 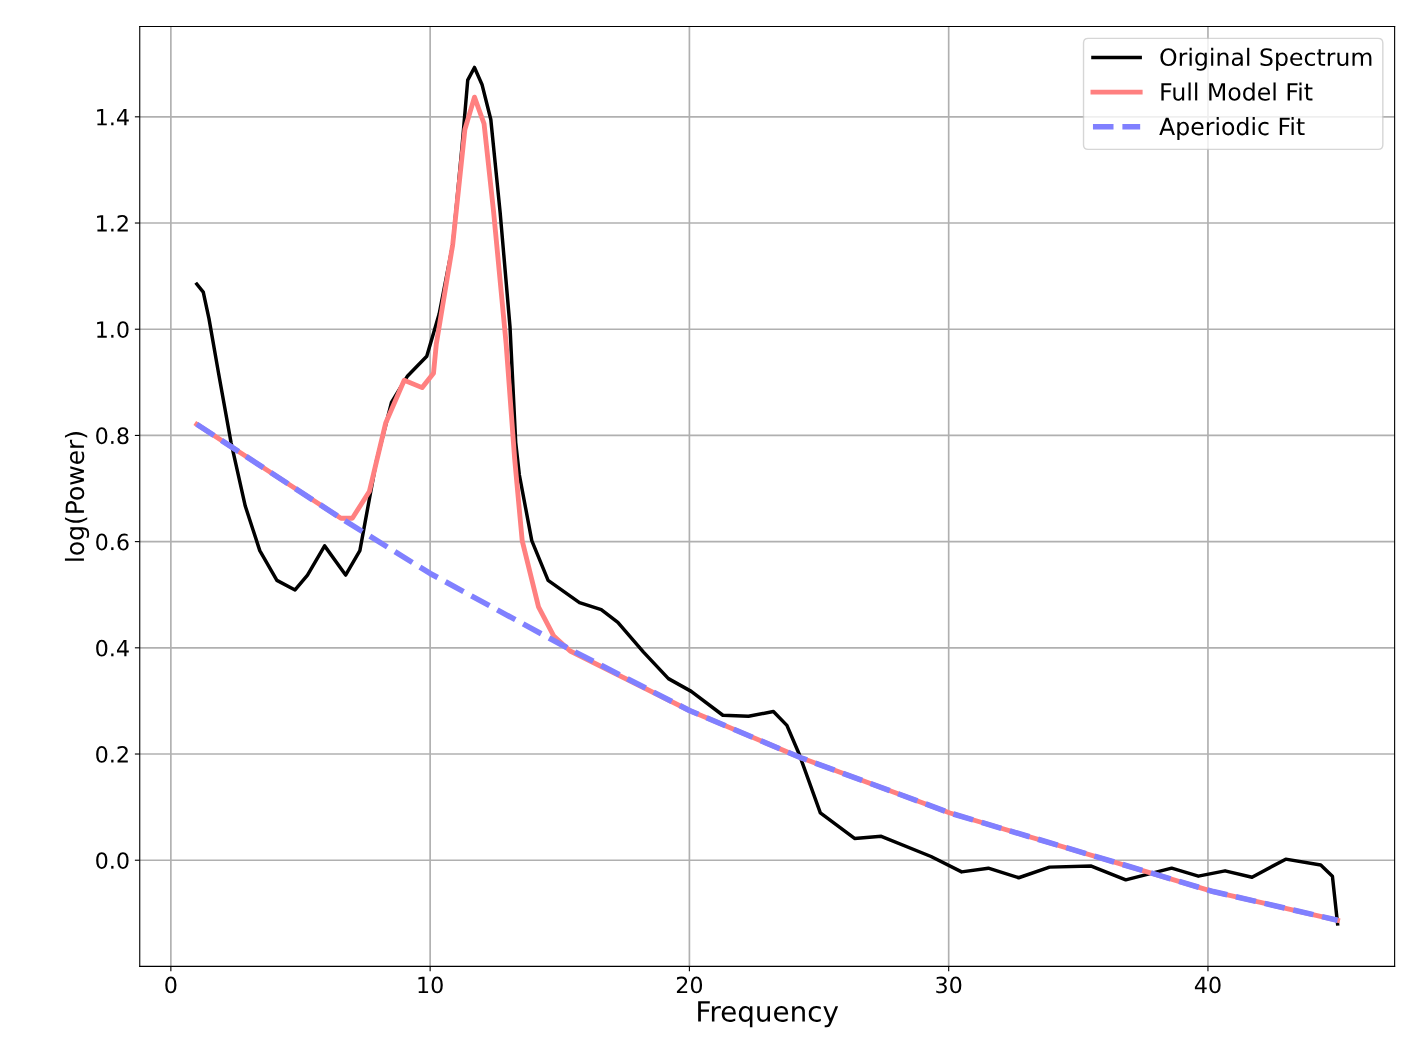 What do you see at coordinates (949, 985) in the screenshot?
I see `x-tick-label: 30` at bounding box center [949, 985].